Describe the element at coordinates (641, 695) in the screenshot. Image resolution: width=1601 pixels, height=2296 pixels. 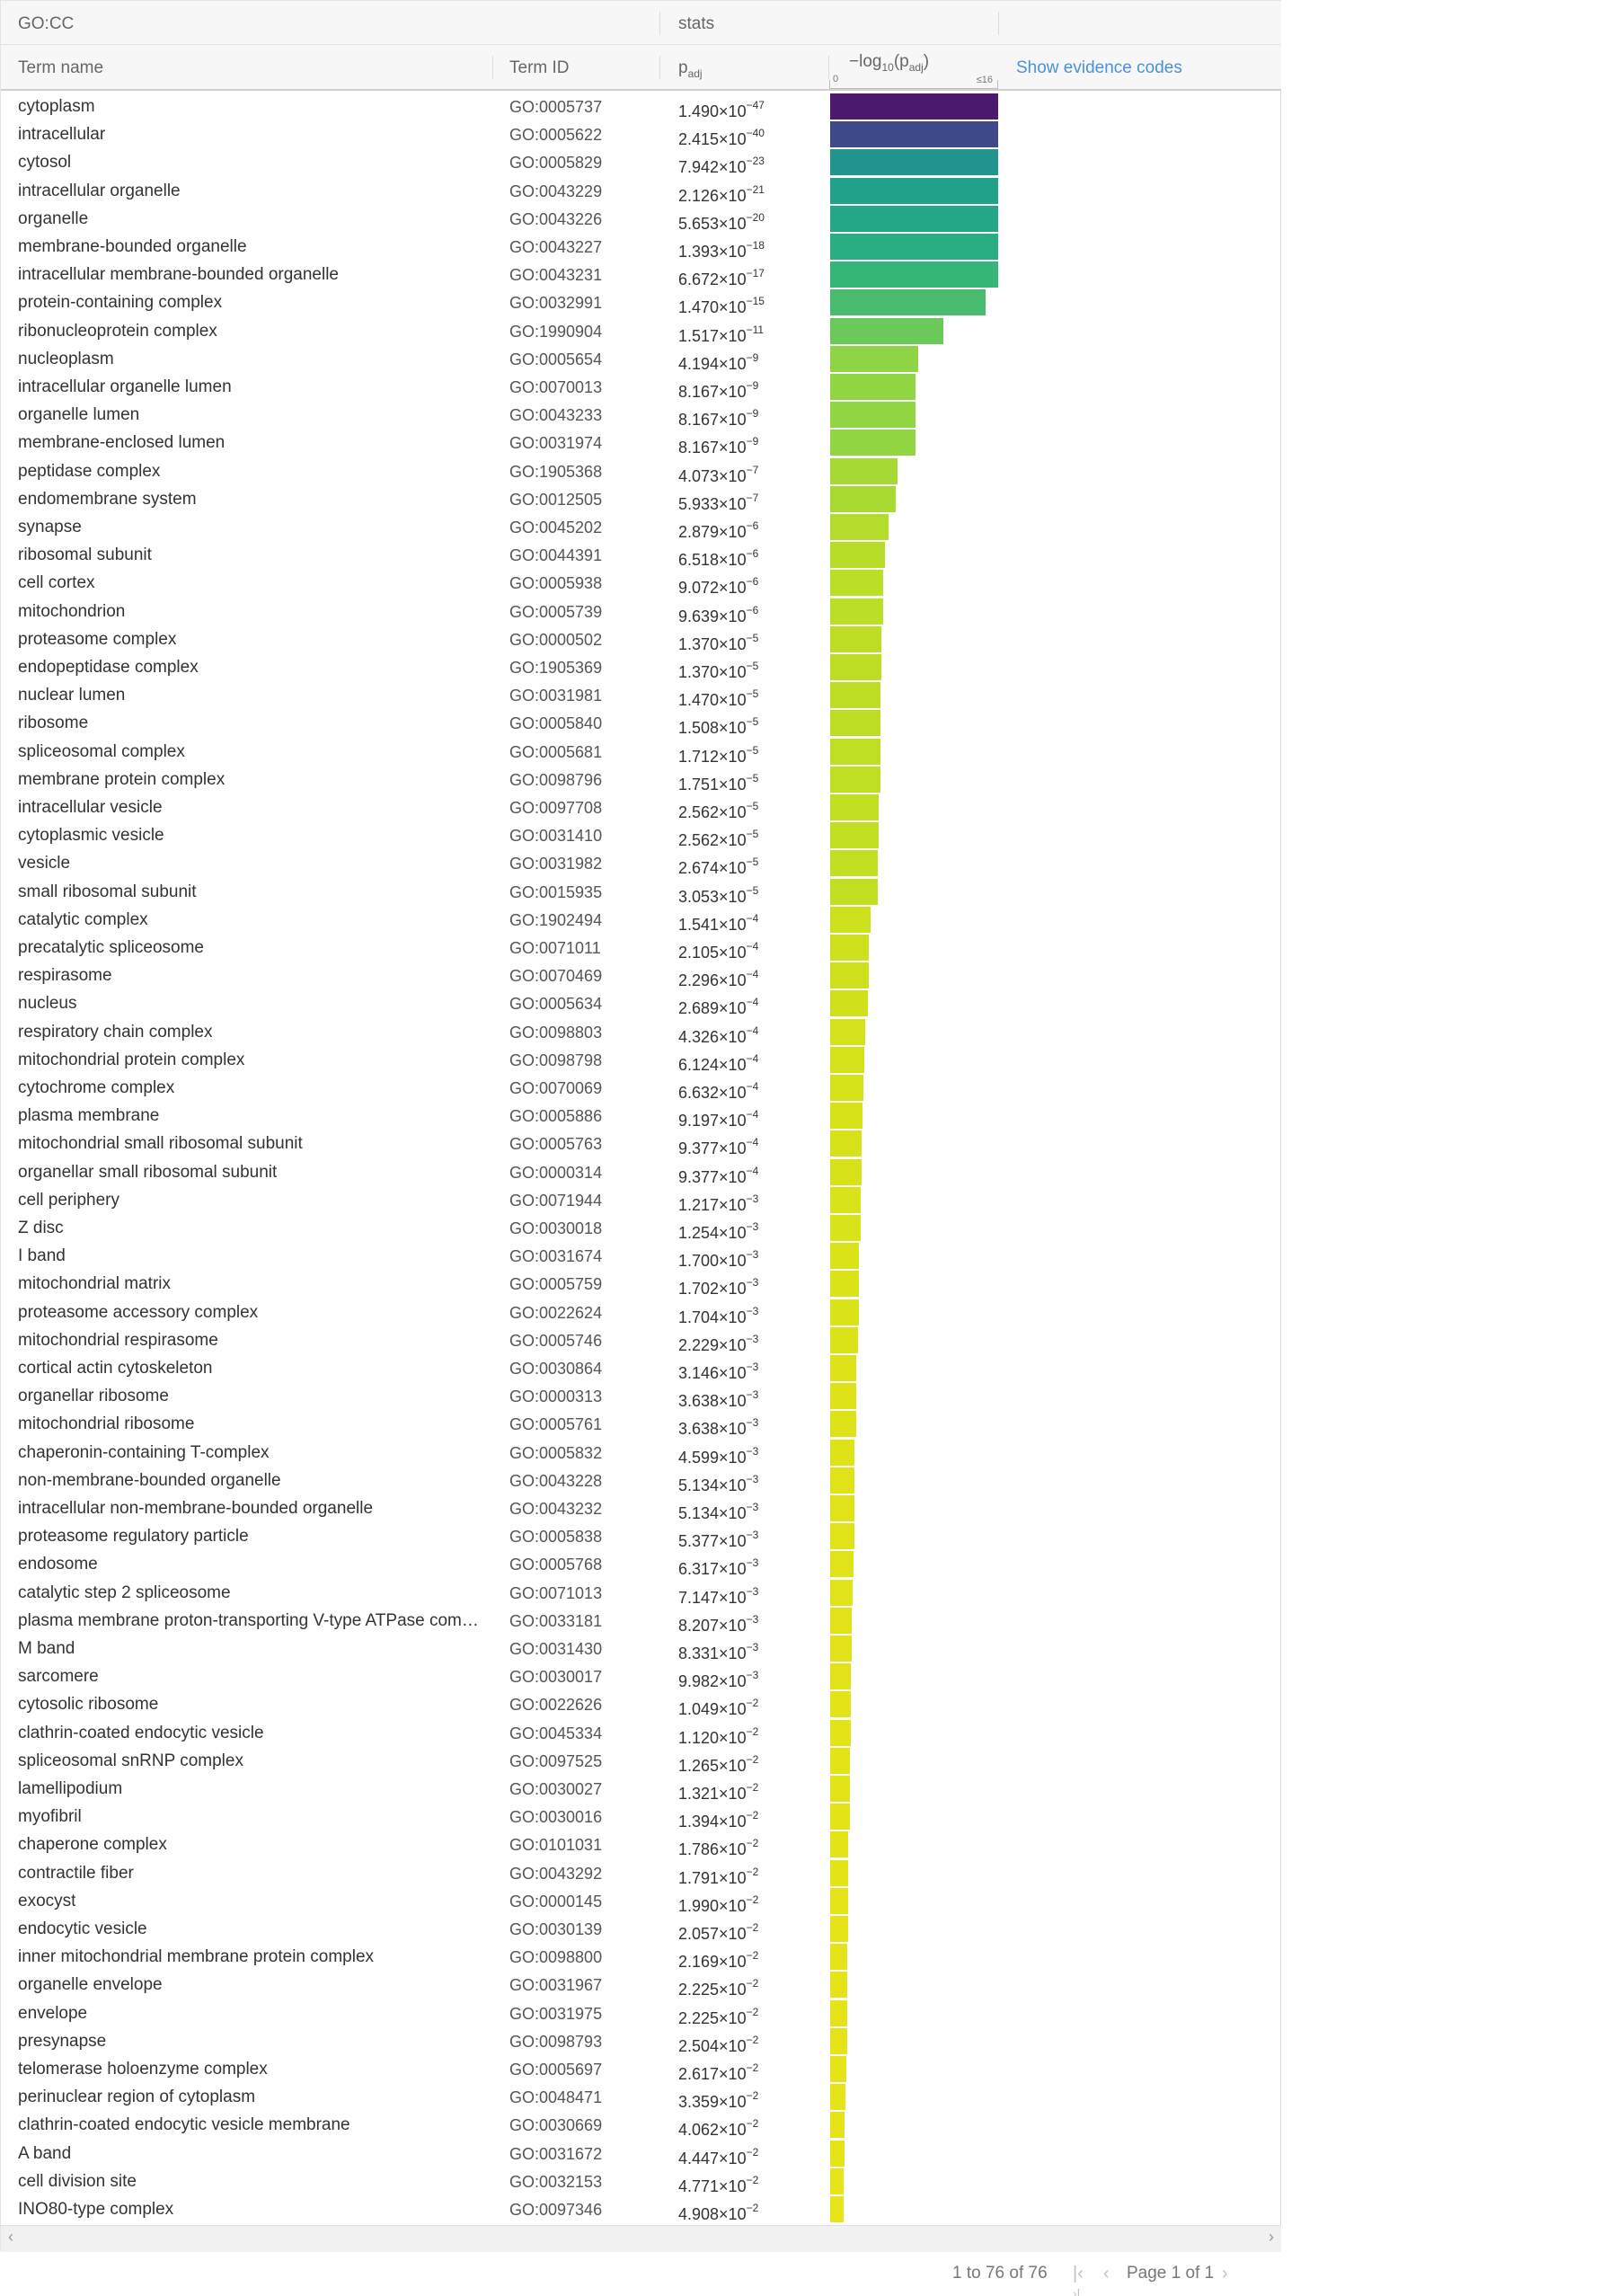
I see `table-row: nuclear lumen GO:0031981 1.470×10−5` at that location.